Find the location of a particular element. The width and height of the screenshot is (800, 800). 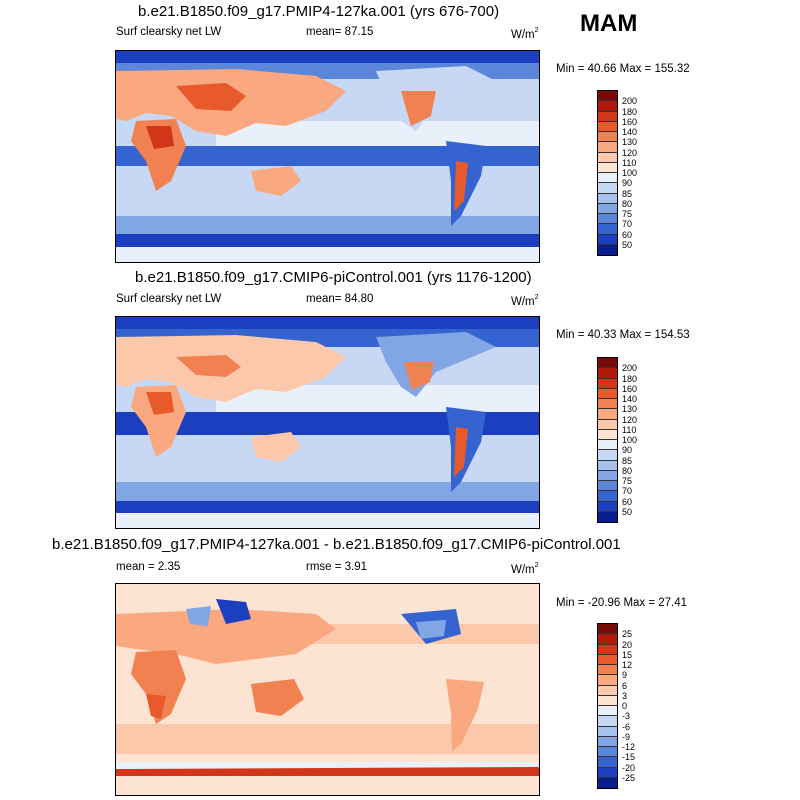

colorbar-tick-label: -20 is located at coordinates (629, 767).